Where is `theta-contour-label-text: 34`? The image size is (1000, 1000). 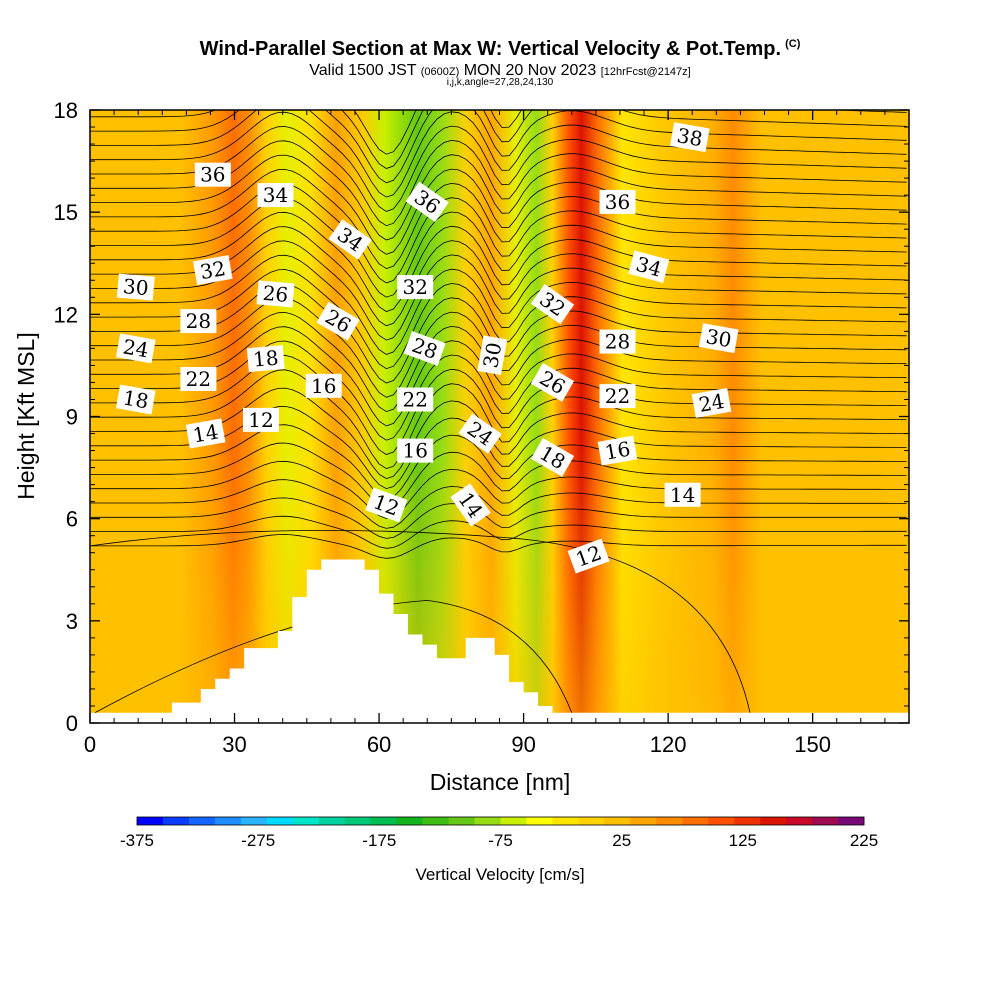
theta-contour-label-text: 34 is located at coordinates (275, 195).